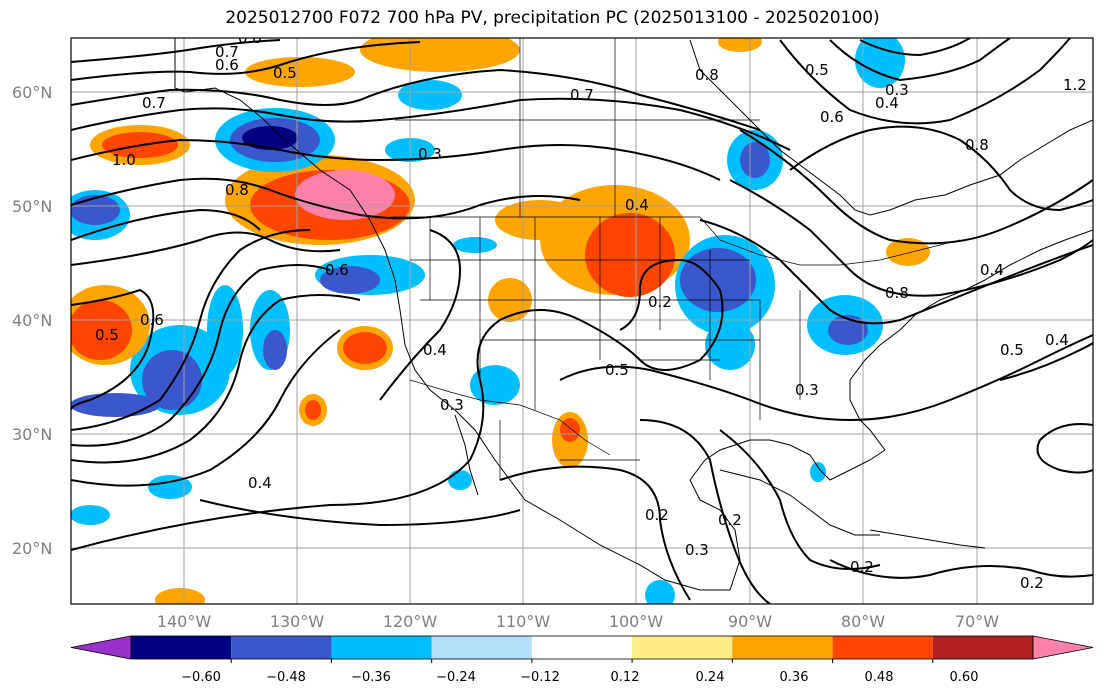  I want to click on colorbar-extend-high, so click(1063, 647).